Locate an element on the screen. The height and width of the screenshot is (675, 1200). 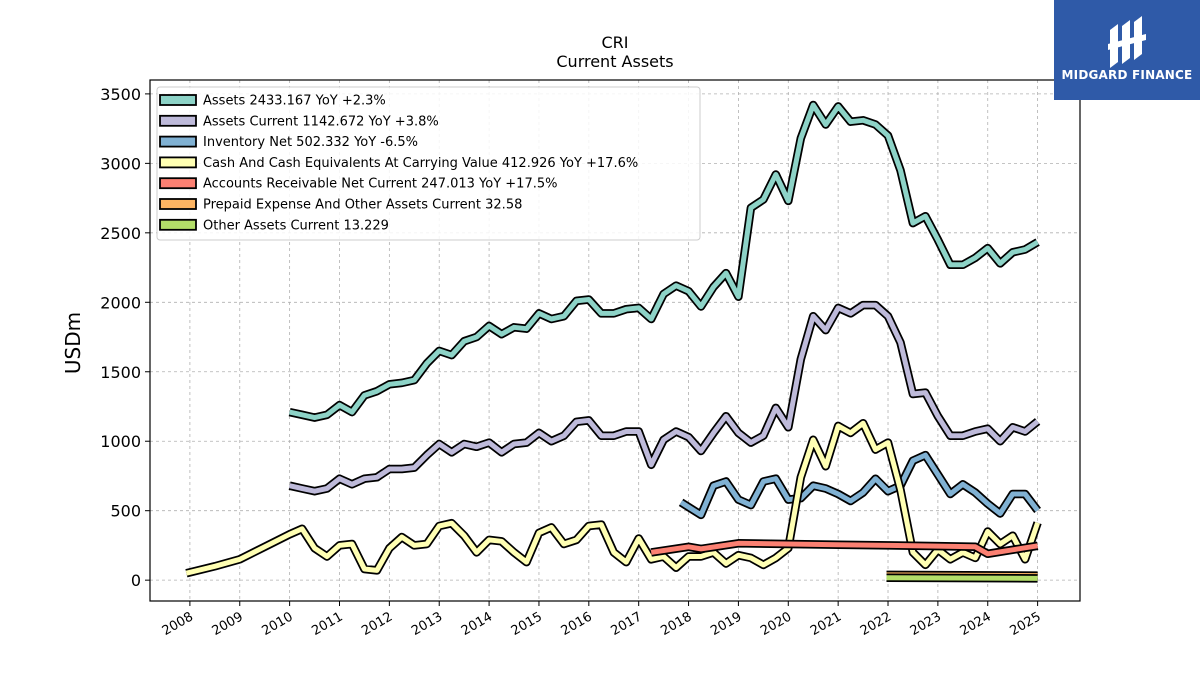
legend-label: Assets Current 1142.672 YoY +3.8% is located at coordinates (321, 121).